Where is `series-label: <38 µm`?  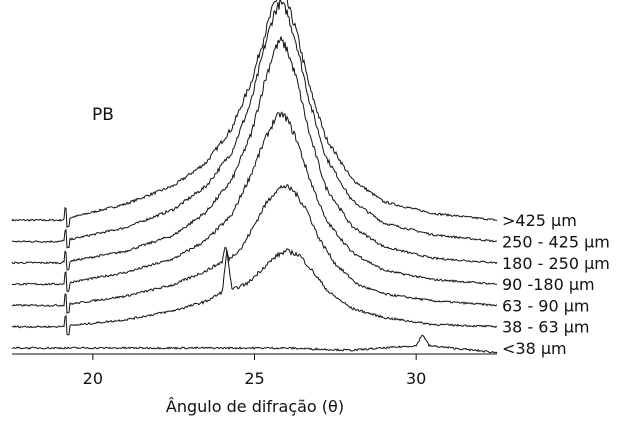
series-label: <38 µm is located at coordinates (534, 348).